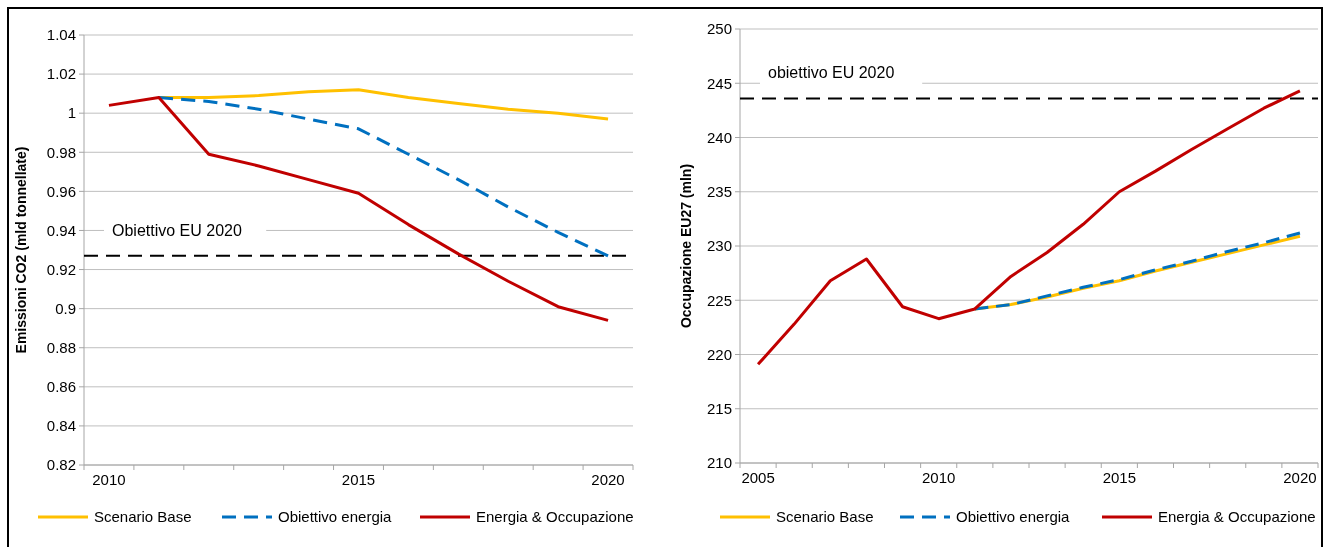 The height and width of the screenshot is (547, 1330). What do you see at coordinates (719, 354) in the screenshot?
I see `y-tick-label: 220` at bounding box center [719, 354].